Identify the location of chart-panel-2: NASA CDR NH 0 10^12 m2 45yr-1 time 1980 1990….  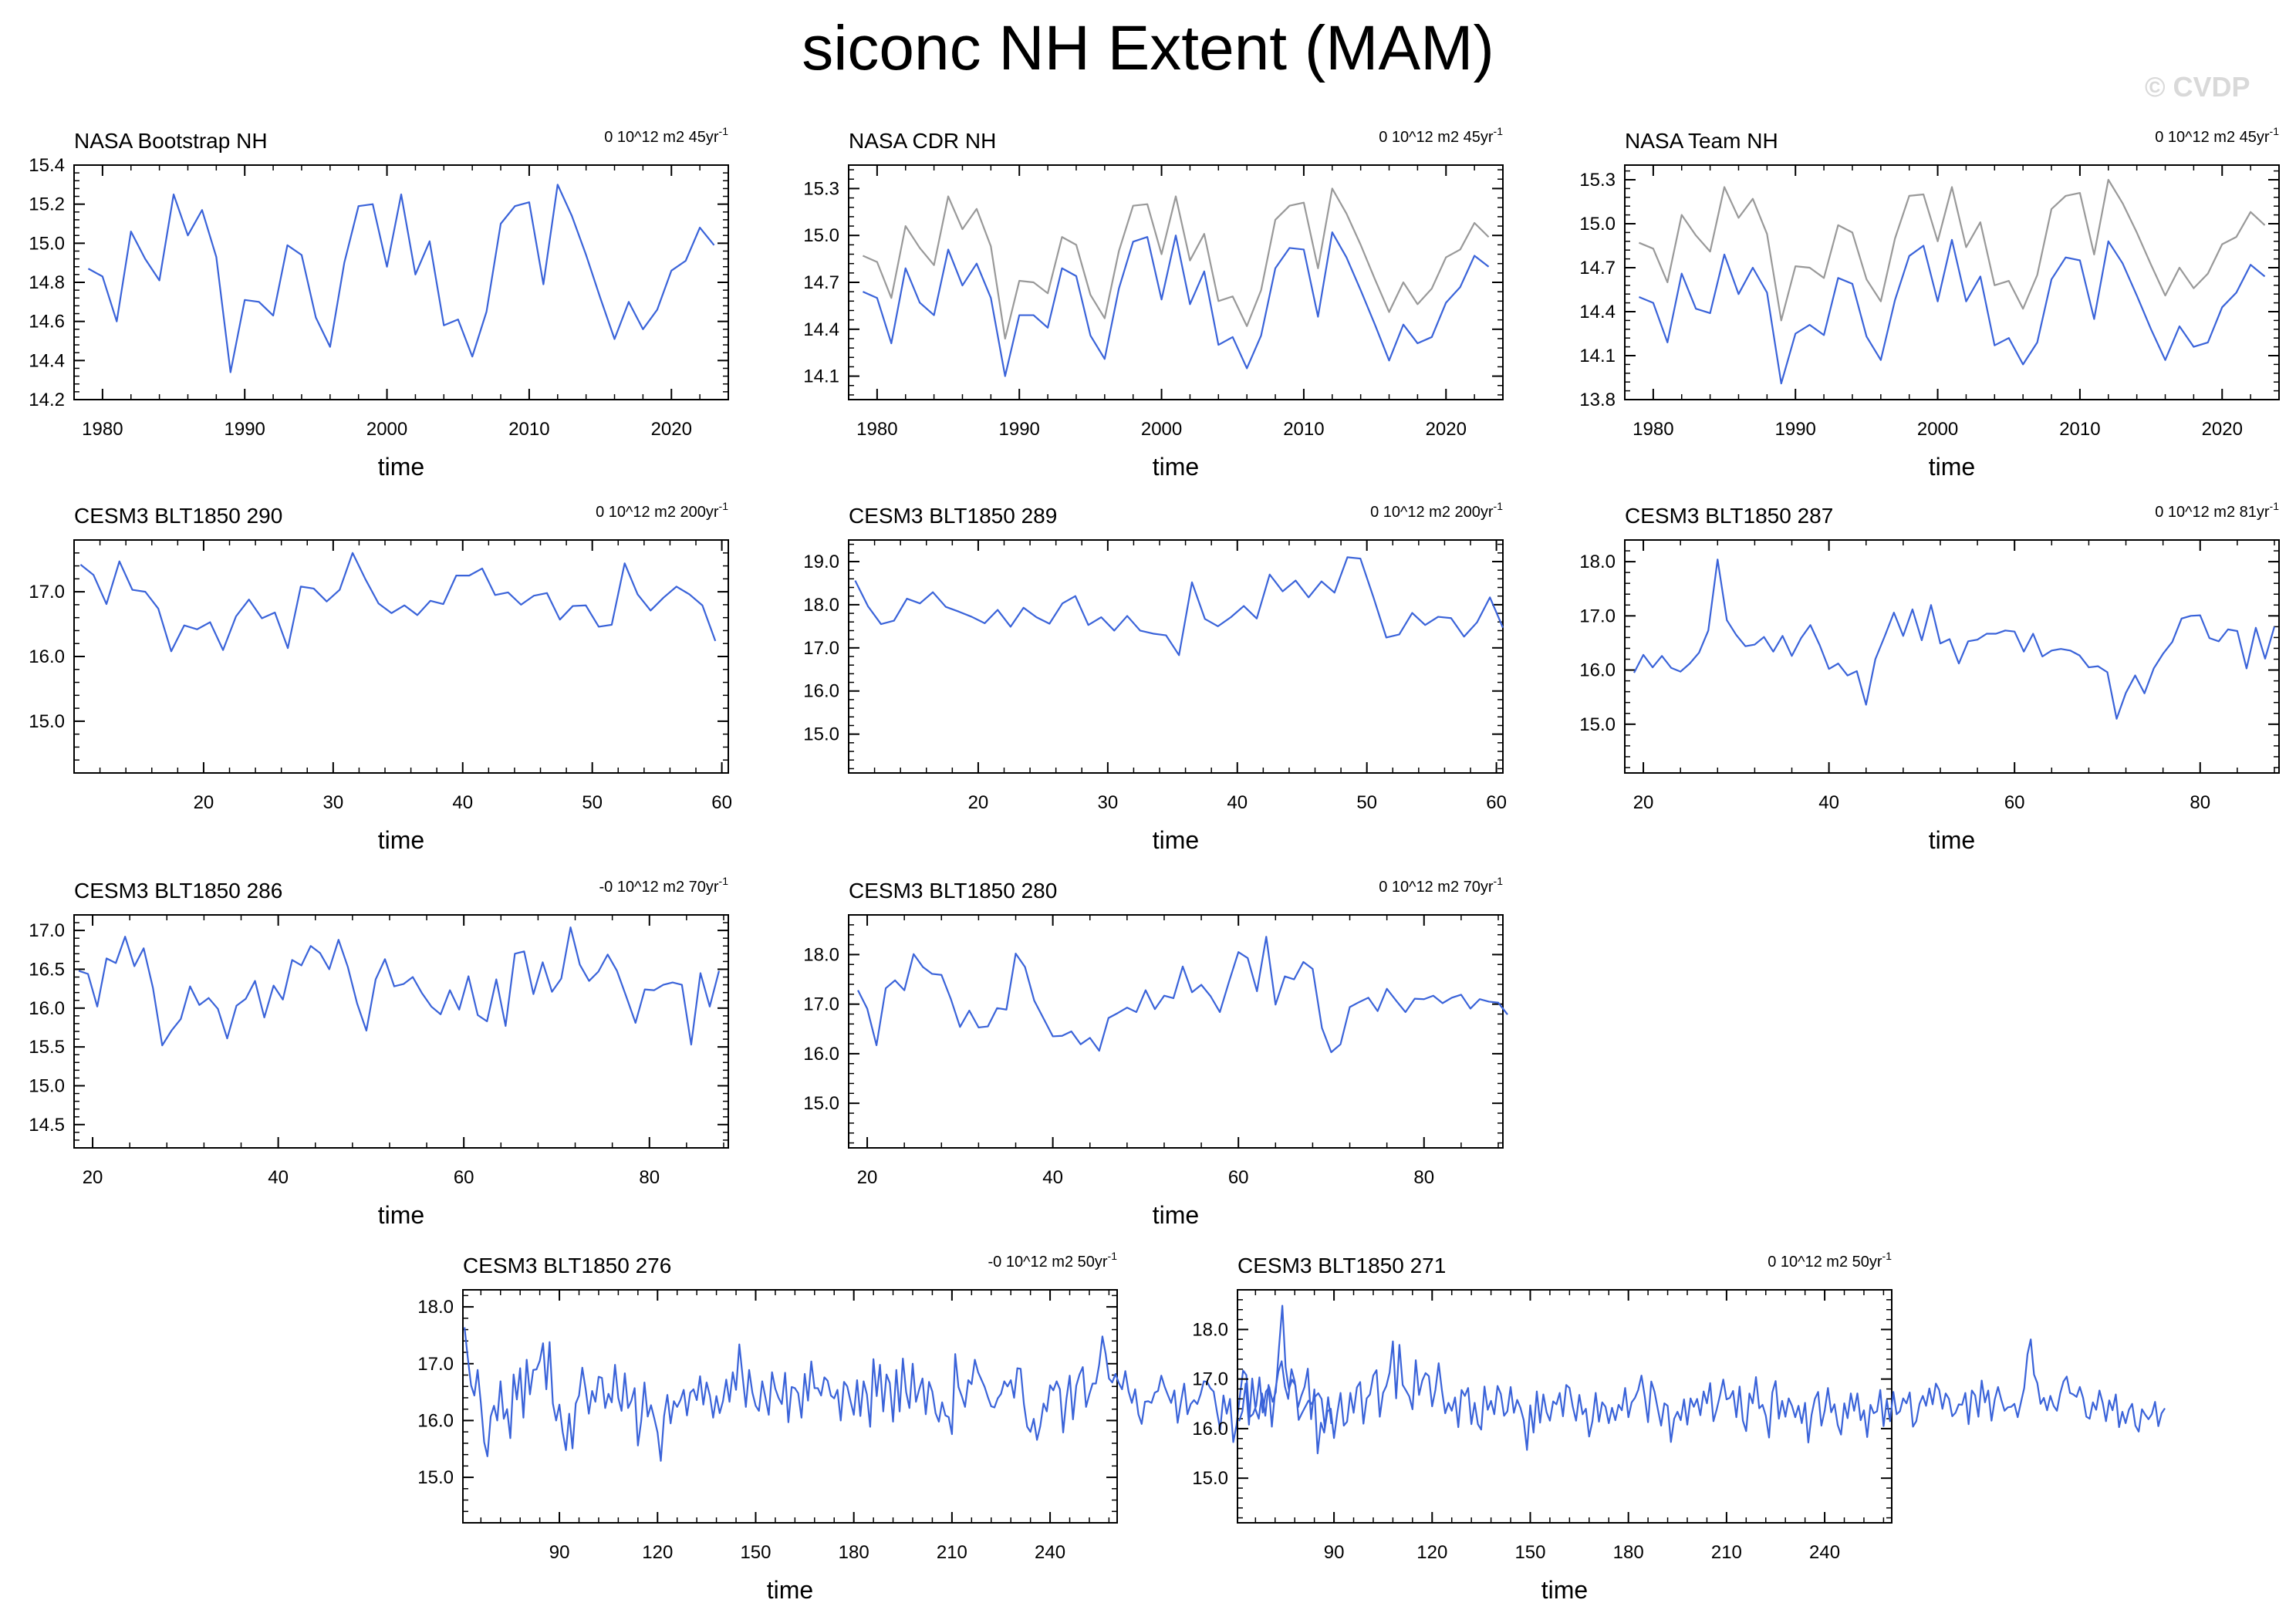
(1153, 303).